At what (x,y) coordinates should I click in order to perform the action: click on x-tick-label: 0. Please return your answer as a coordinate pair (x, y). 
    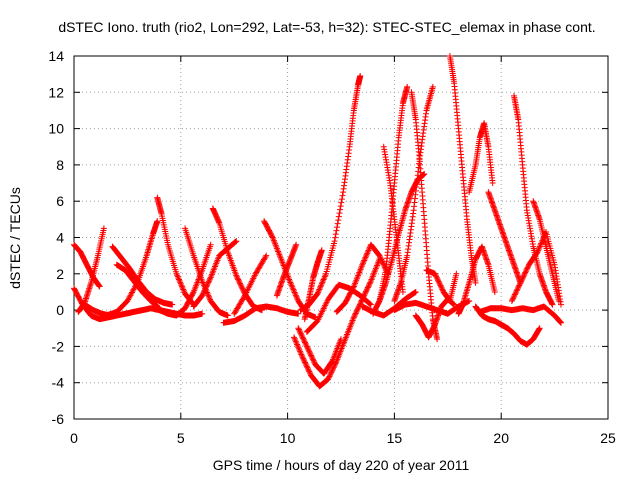
    Looking at the image, I should click on (74, 438).